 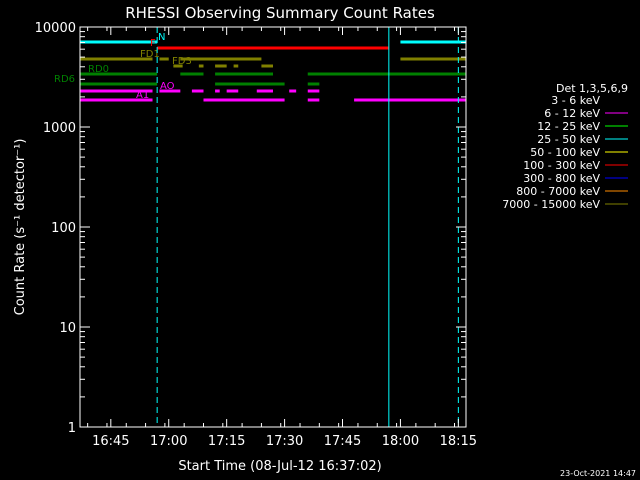 I want to click on legend-label: 12 - 25 keV, so click(x=568, y=126).